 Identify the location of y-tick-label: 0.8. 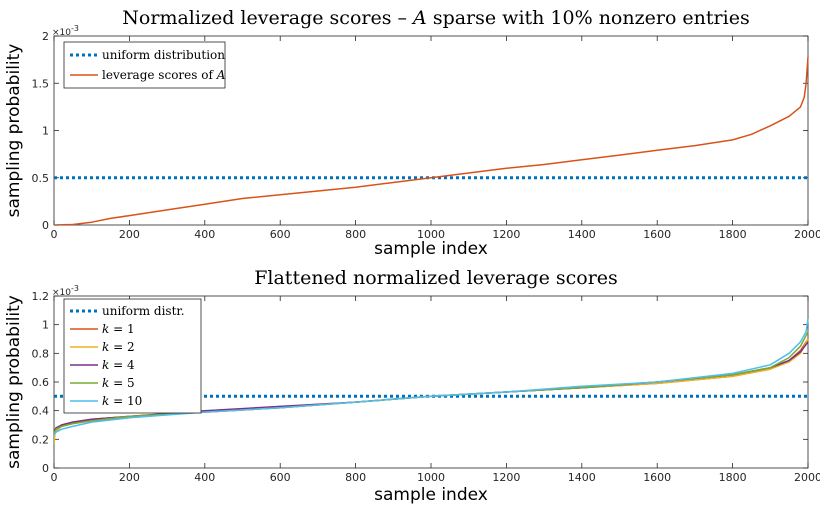
(41, 353).